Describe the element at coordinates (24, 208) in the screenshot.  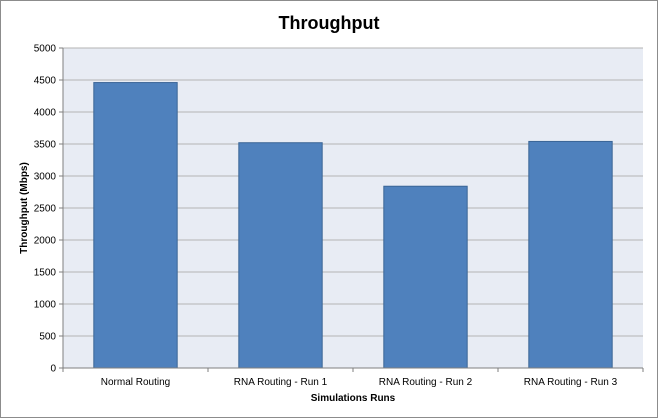
I see `y-axis-title: Throughput (Mbps)` at that location.